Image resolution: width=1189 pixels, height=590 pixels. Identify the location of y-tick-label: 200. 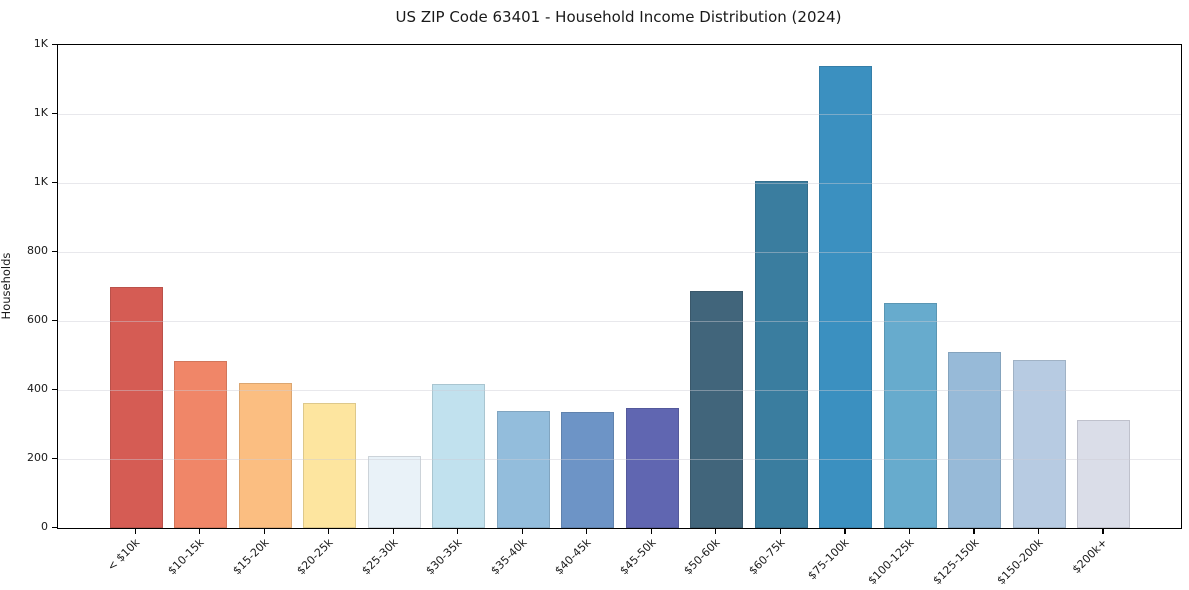
(37, 457).